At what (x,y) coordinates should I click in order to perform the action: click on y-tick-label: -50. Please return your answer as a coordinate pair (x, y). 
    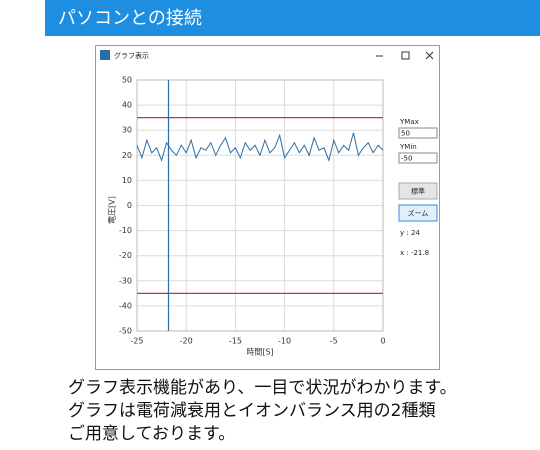
    Looking at the image, I should click on (125, 331).